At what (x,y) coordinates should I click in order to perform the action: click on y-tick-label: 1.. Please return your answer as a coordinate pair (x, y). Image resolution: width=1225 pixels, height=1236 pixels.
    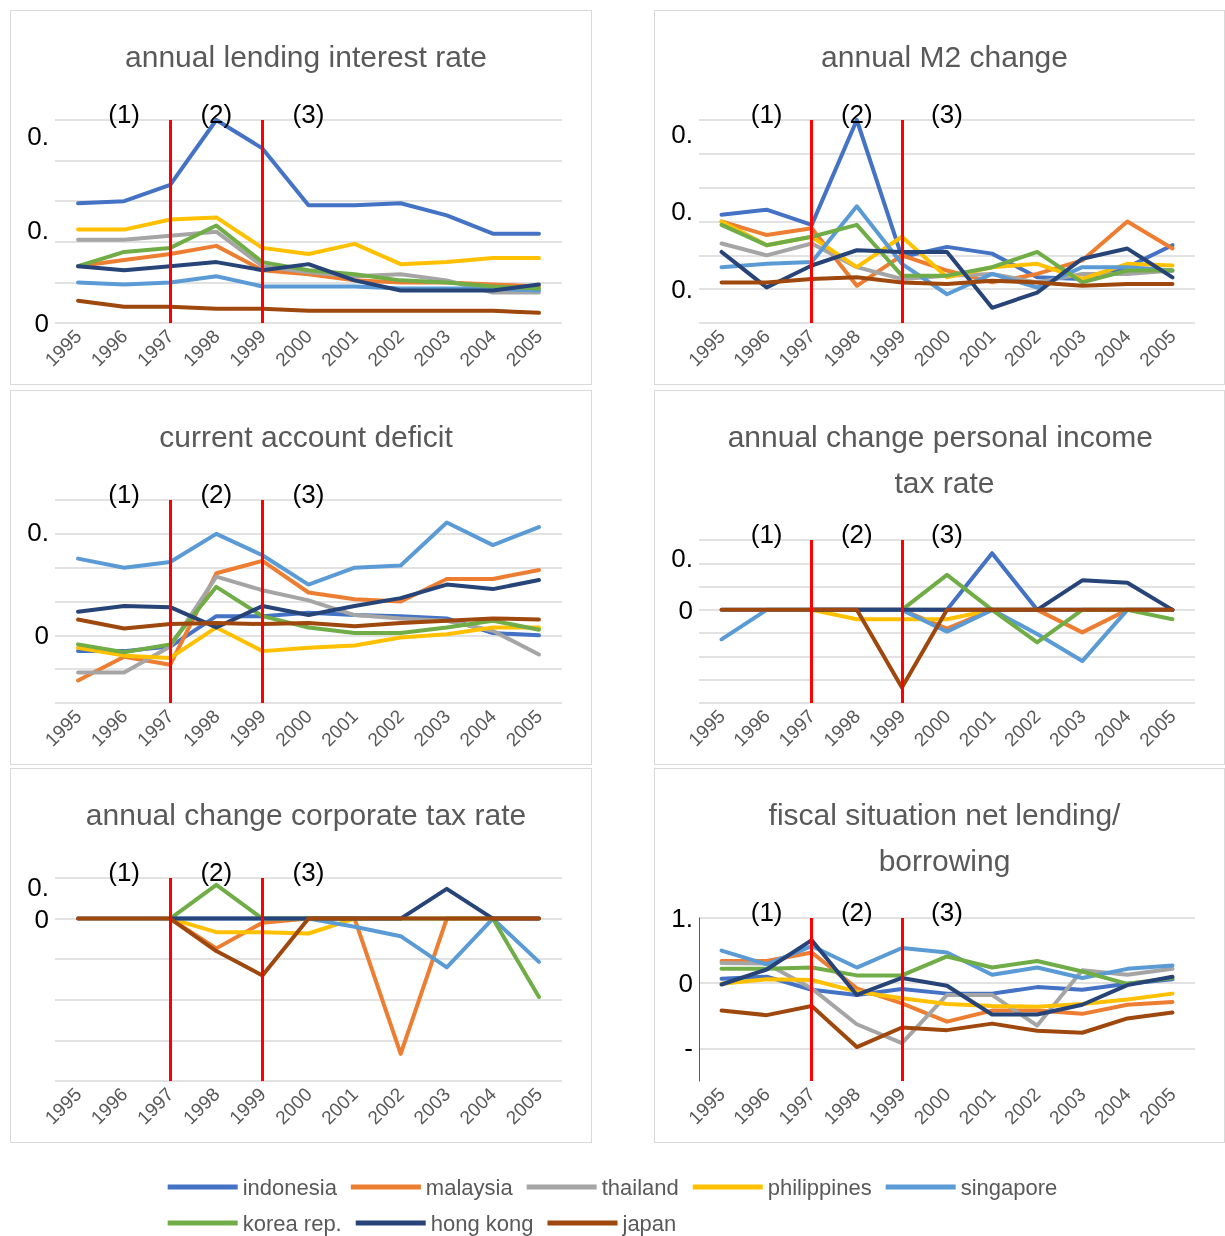
    Looking at the image, I should click on (682, 918).